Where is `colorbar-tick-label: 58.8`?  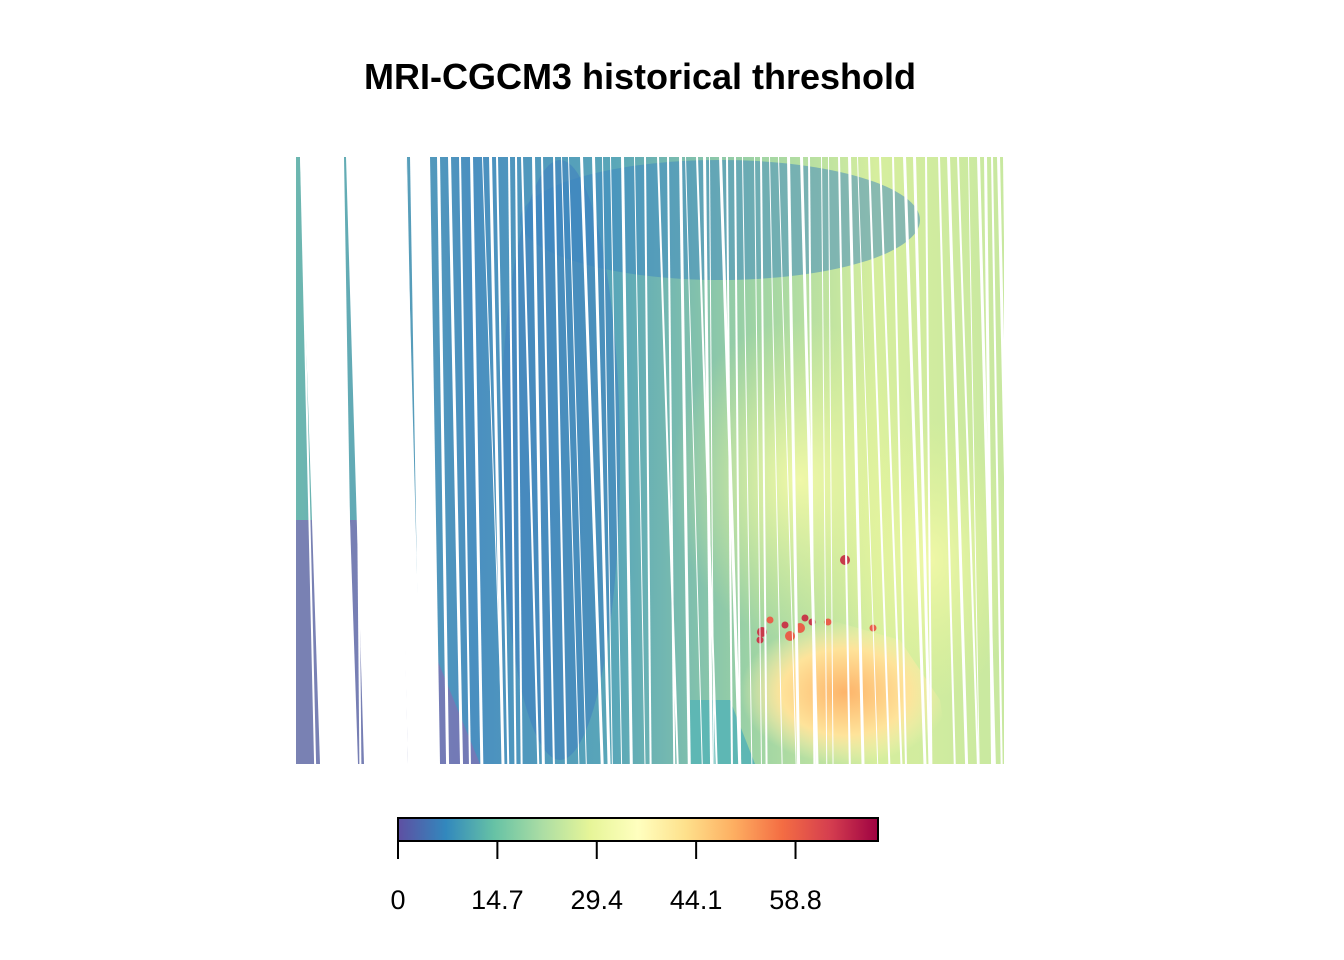
colorbar-tick-label: 58.8 is located at coordinates (795, 900).